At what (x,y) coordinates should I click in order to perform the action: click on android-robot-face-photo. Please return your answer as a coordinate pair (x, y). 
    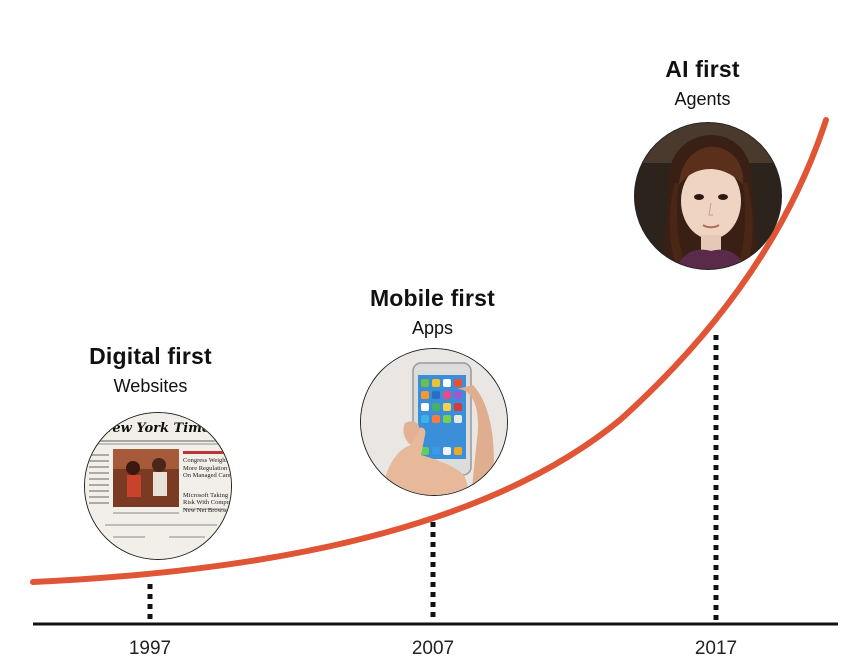
    Looking at the image, I should click on (708, 196).